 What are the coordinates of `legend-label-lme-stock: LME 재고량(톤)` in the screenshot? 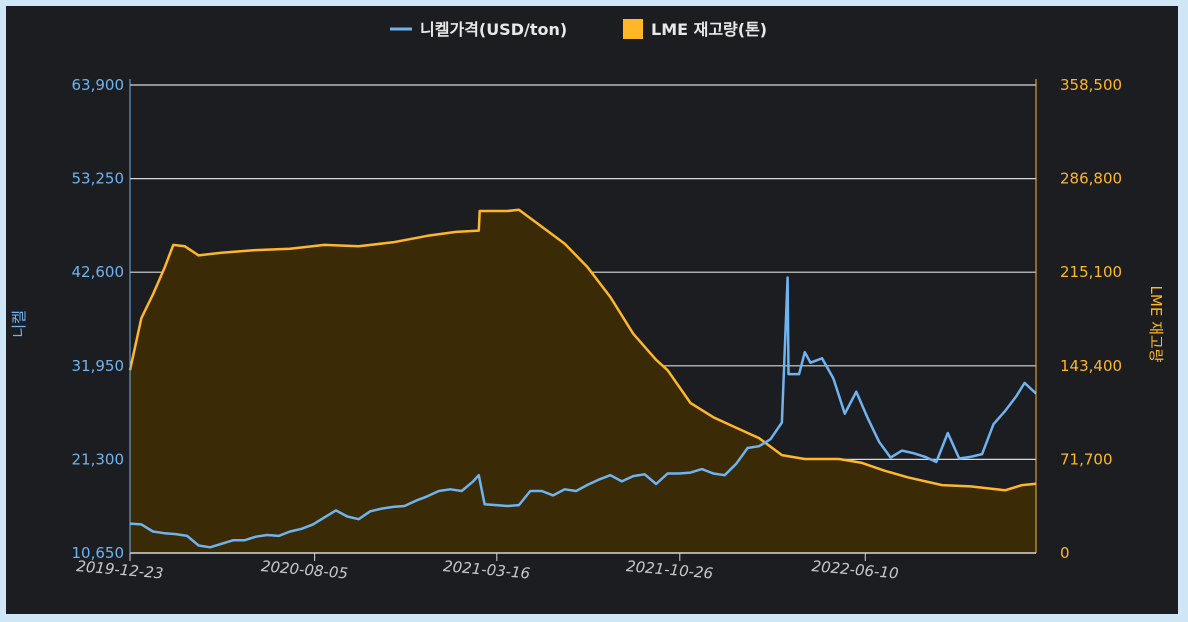 It's located at (709, 29).